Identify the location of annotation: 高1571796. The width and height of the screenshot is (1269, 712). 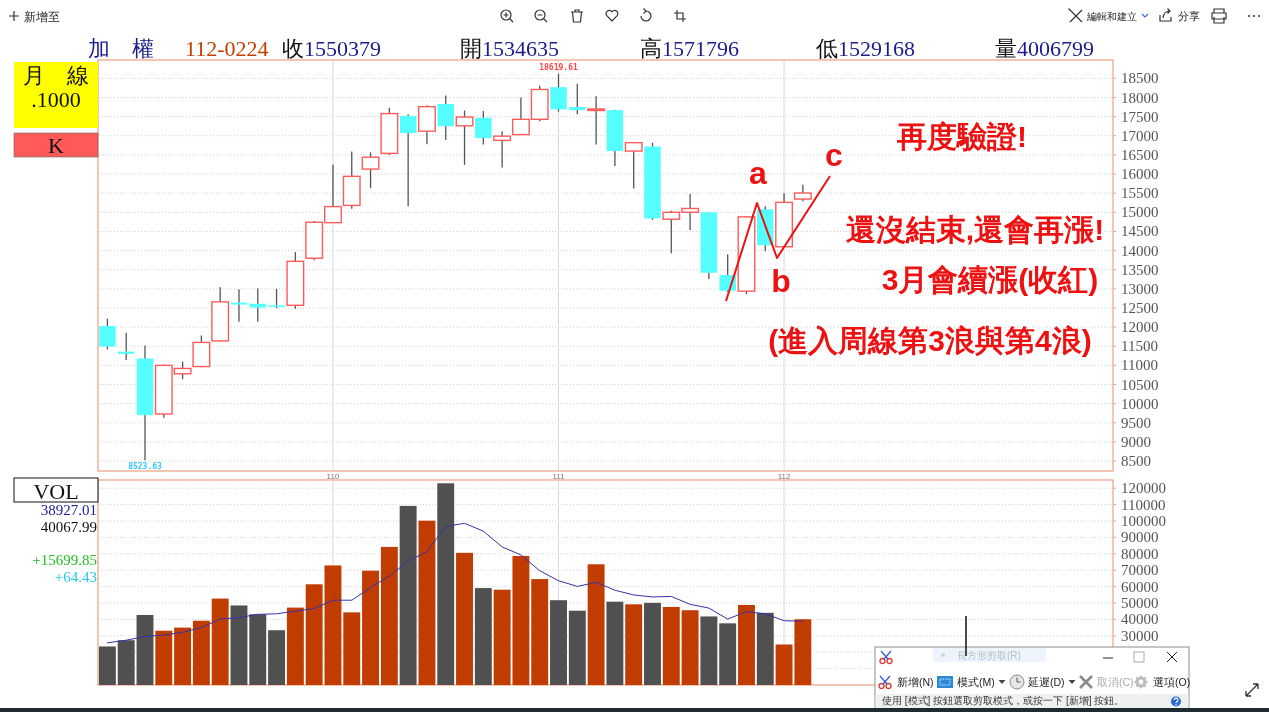
(689, 48).